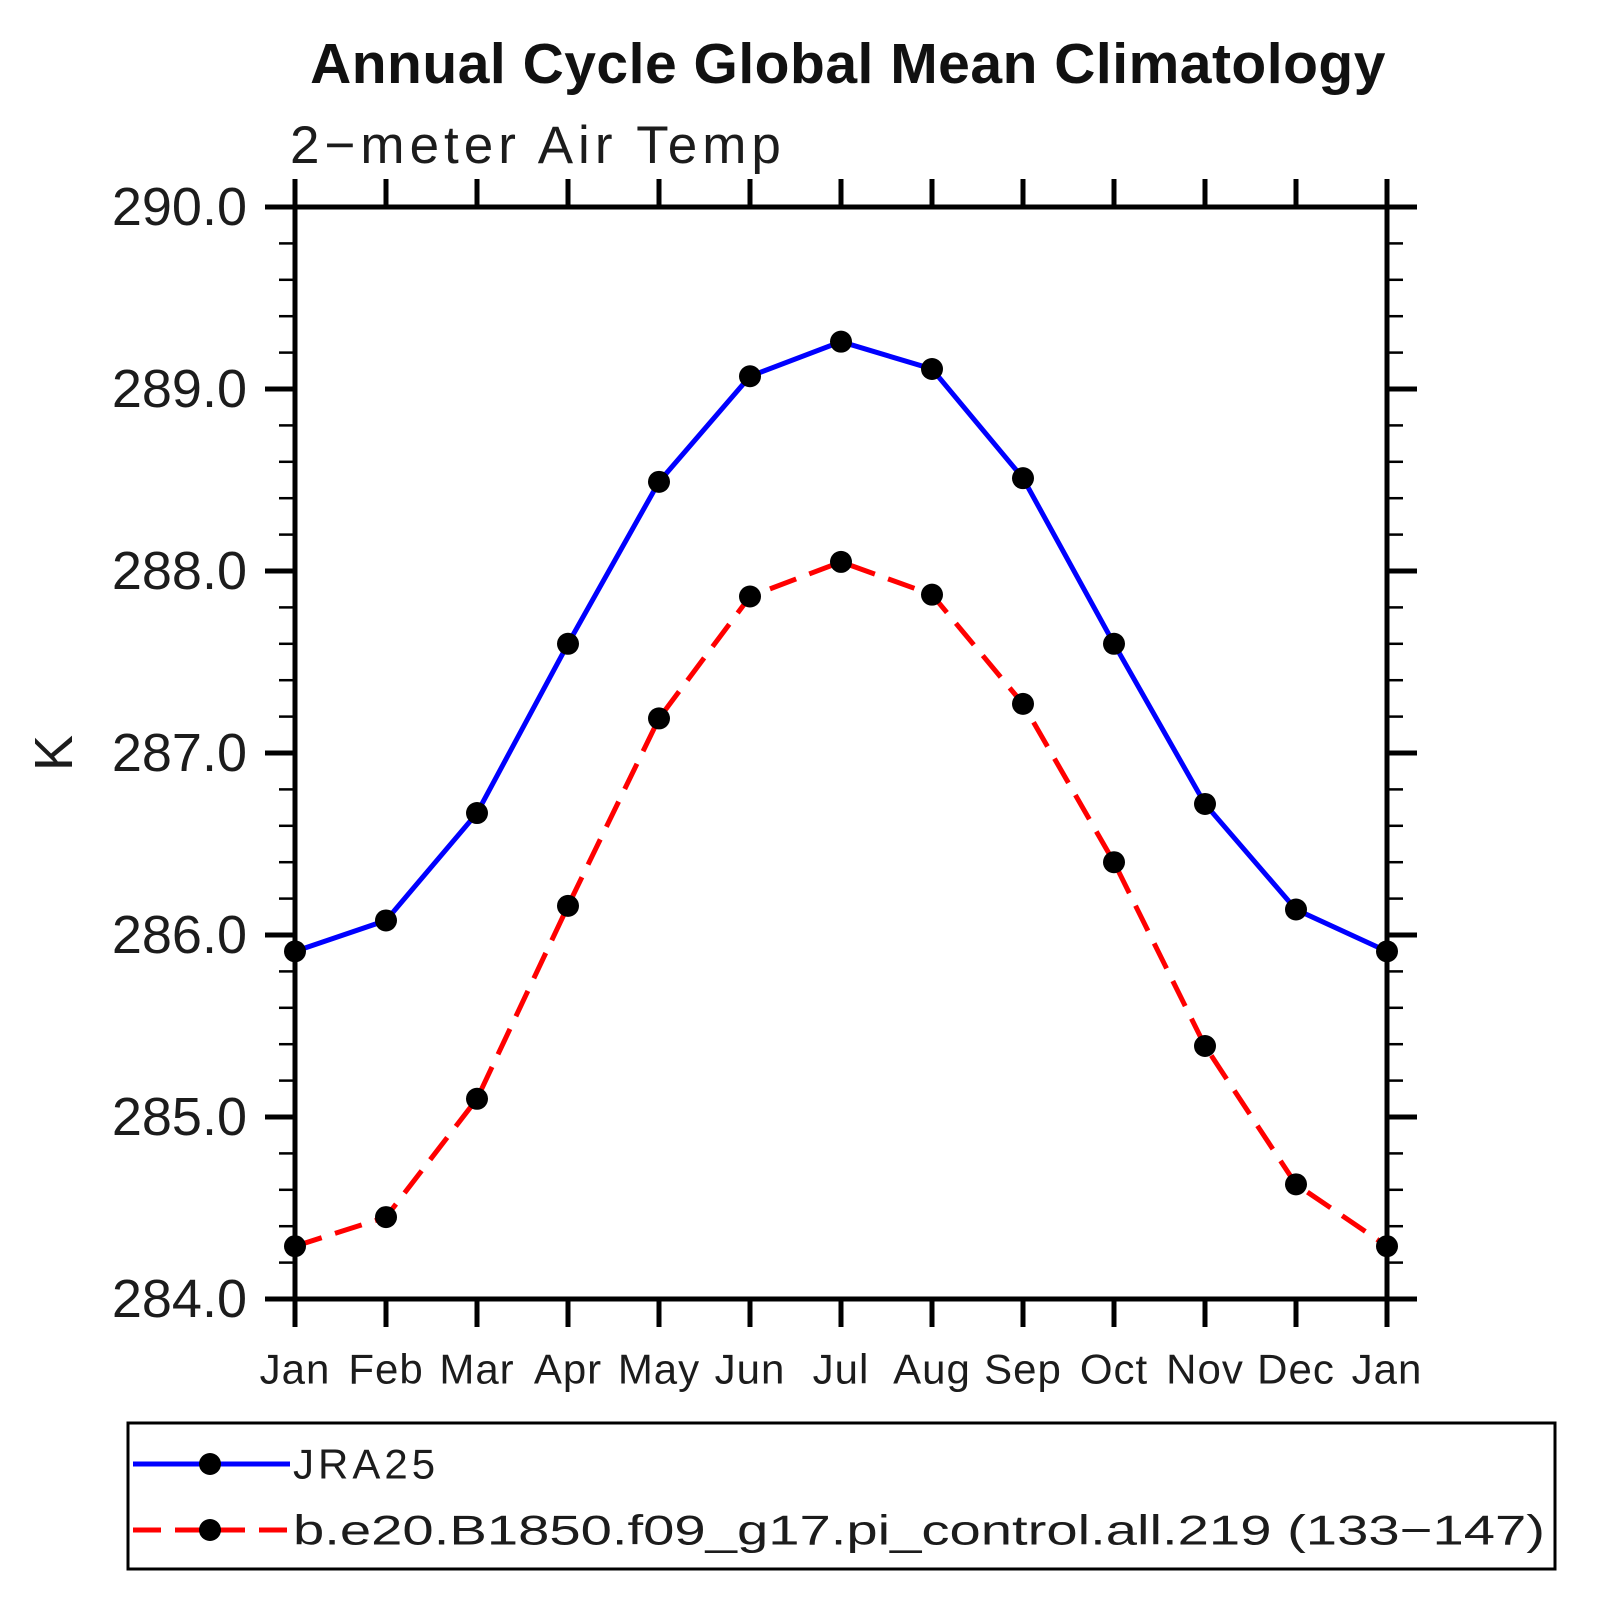 The height and width of the screenshot is (1613, 1608). I want to click on y-axis-label: K, so click(54, 753).